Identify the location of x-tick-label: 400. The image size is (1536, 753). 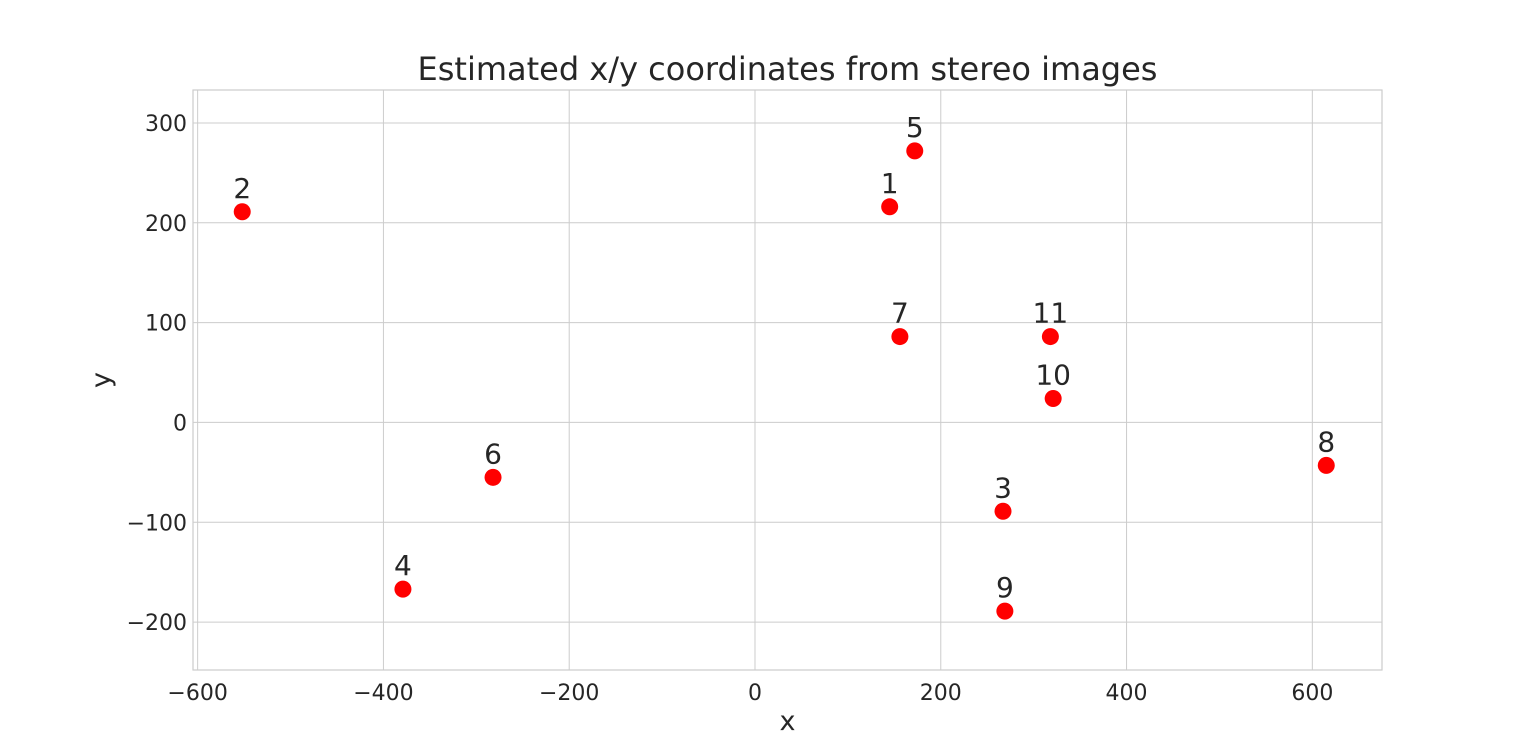
(1127, 693).